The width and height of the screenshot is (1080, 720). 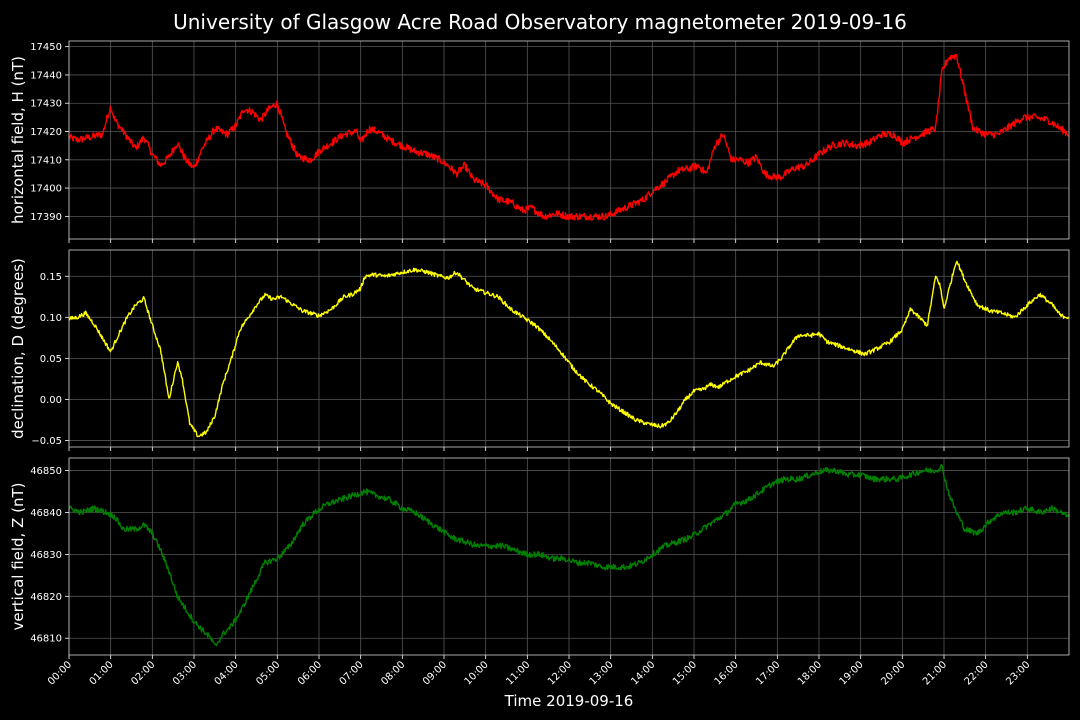 What do you see at coordinates (185, 673) in the screenshot?
I see `x-tick-label: 03:00` at bounding box center [185, 673].